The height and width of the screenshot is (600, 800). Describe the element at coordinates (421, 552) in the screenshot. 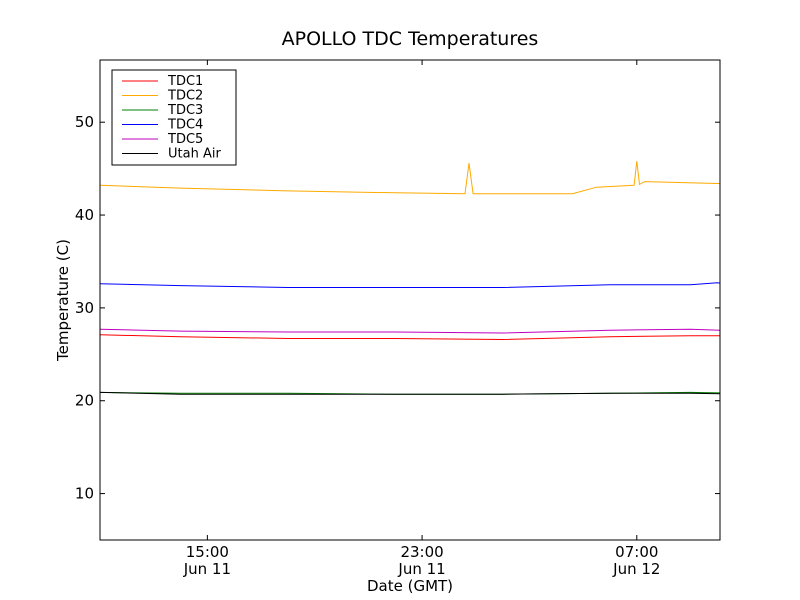

I see `x-tick-label-time: 23:00` at that location.